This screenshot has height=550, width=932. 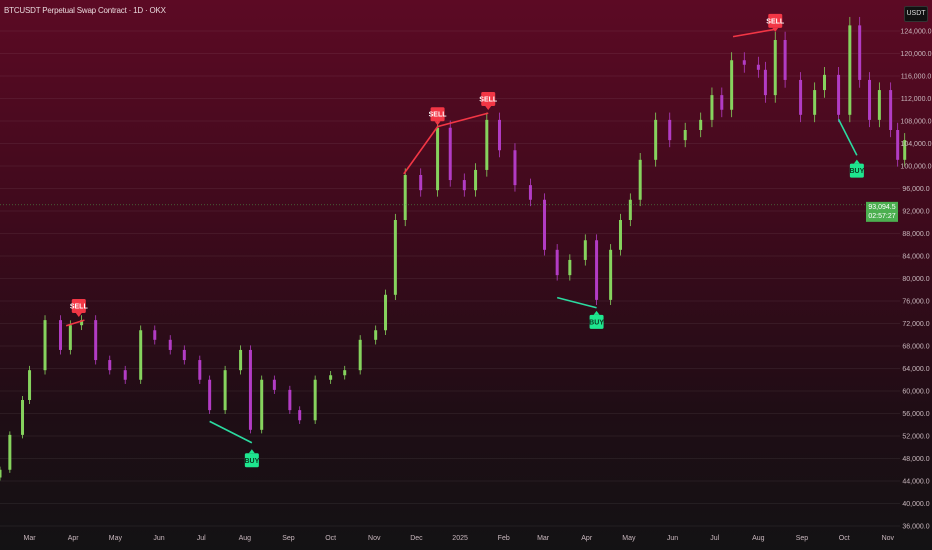 I want to click on price-tick-label: 116,000.0, so click(x=916, y=77).